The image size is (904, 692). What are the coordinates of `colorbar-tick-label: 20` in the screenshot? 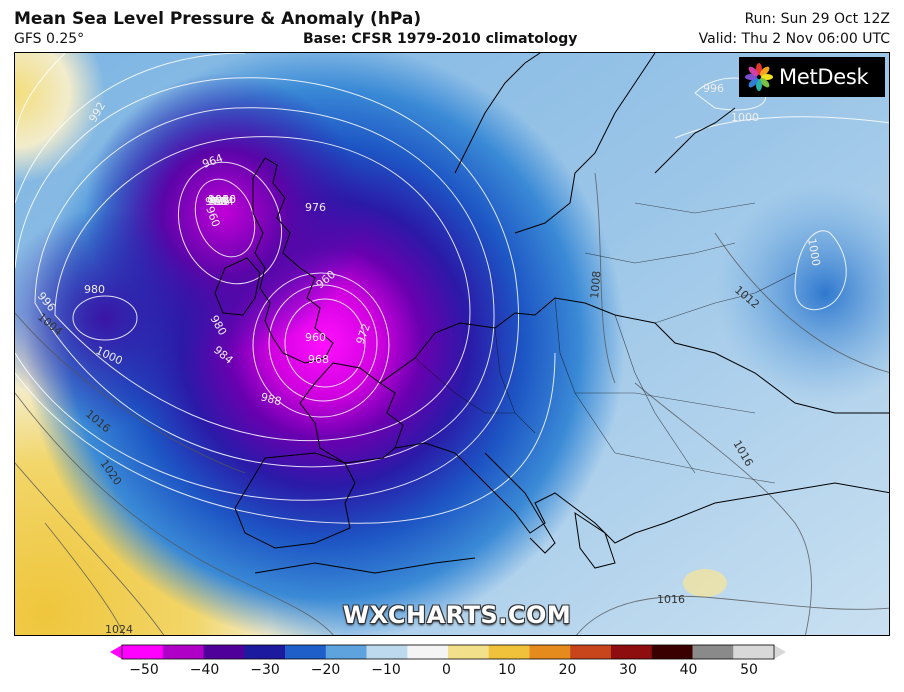 It's located at (567, 670).